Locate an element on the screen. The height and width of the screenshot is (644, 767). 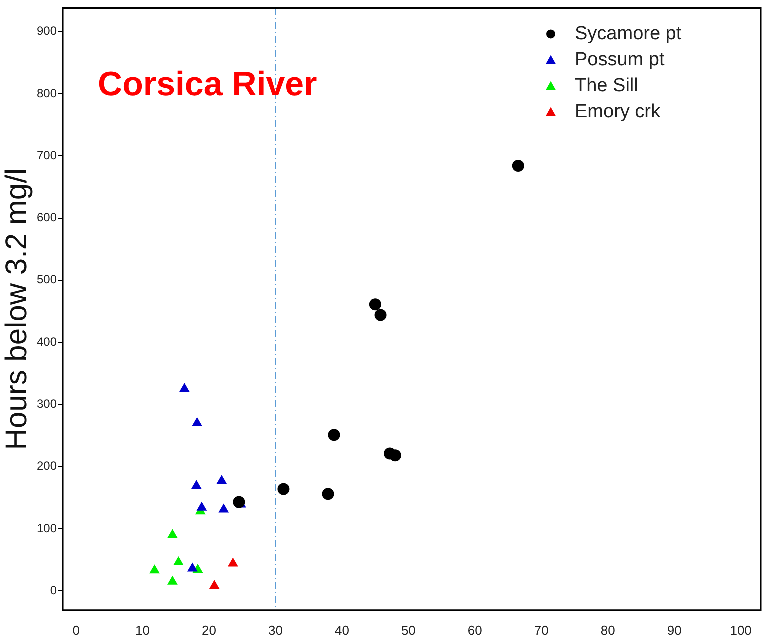
x-tick-label: 0 is located at coordinates (76, 630).